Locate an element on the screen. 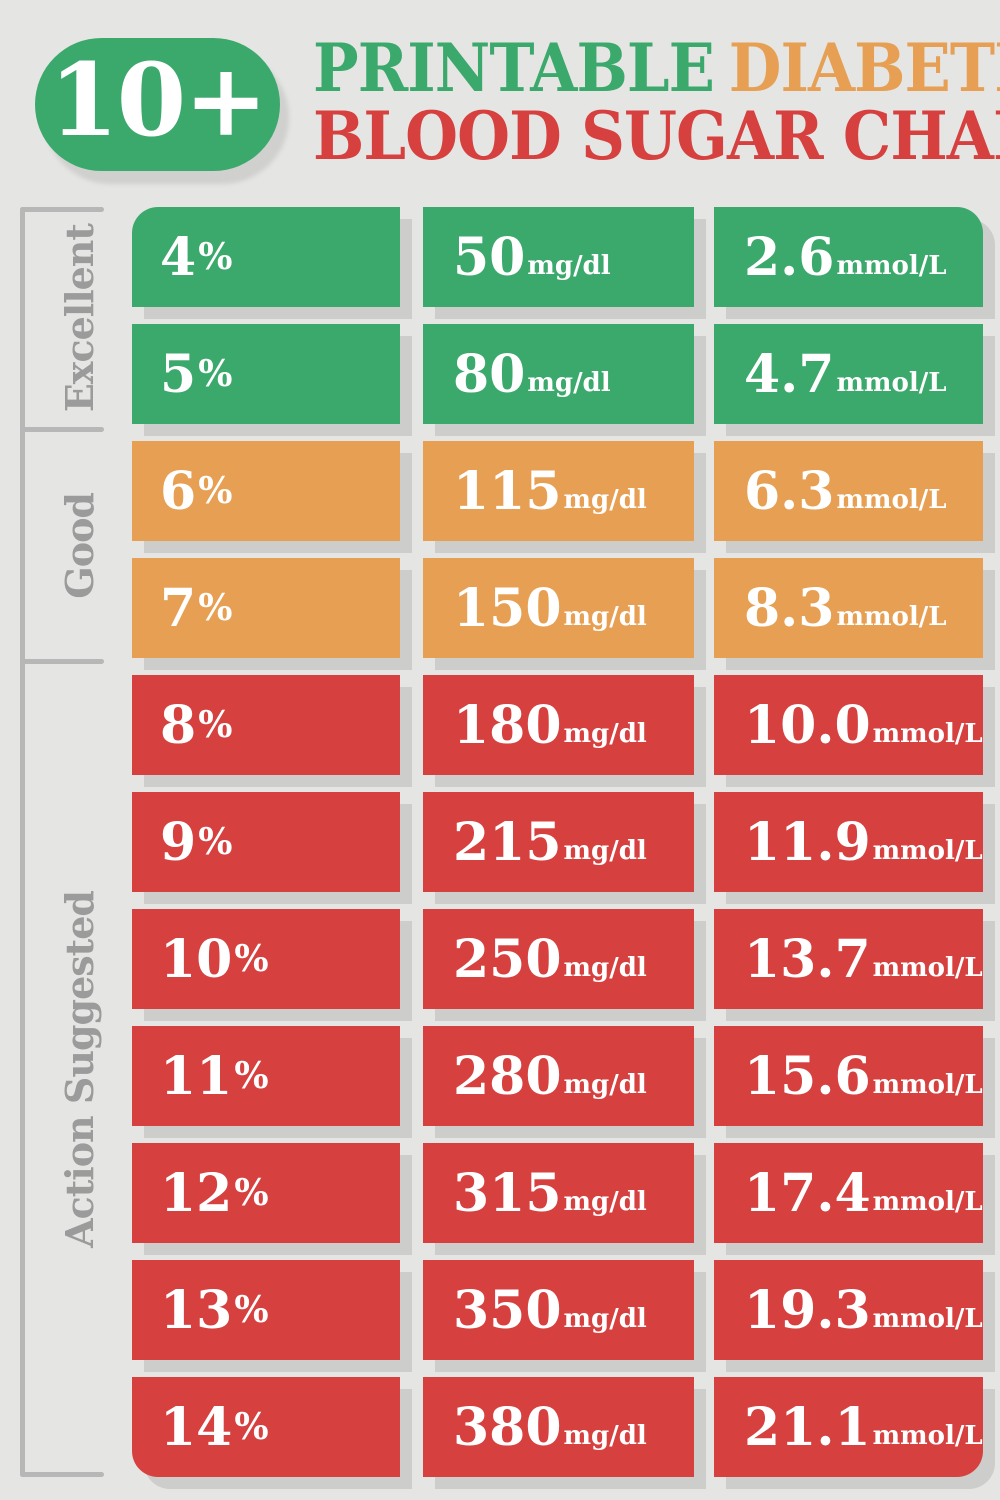 This screenshot has width=1000, height=1500. mmol-value: 10.0 is located at coordinates (807, 725).